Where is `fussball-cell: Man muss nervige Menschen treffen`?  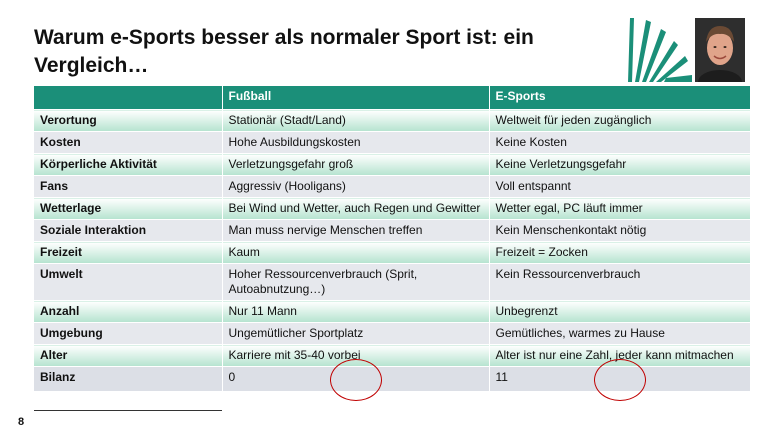 fussball-cell: Man muss nervige Menschen treffen is located at coordinates (356, 230).